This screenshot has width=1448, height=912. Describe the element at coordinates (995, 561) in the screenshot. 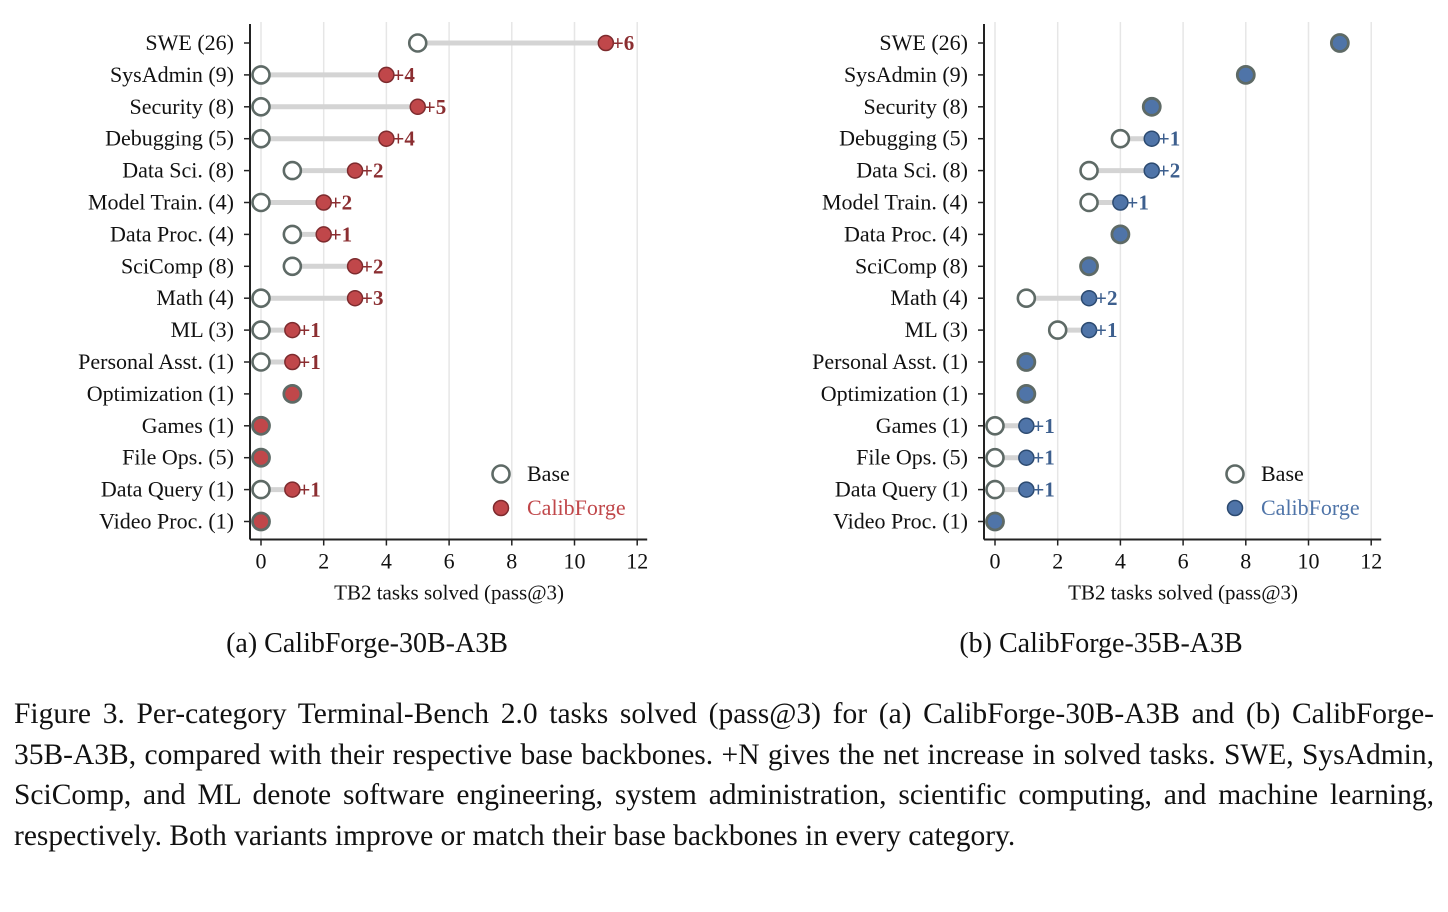

I see `x-tick-label-b-0: 0` at that location.